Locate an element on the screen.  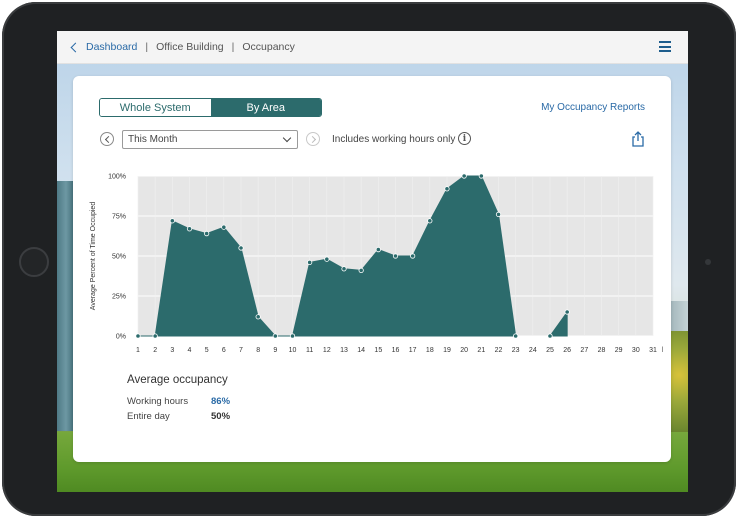
x-tick-label: 9 is located at coordinates (275, 350).